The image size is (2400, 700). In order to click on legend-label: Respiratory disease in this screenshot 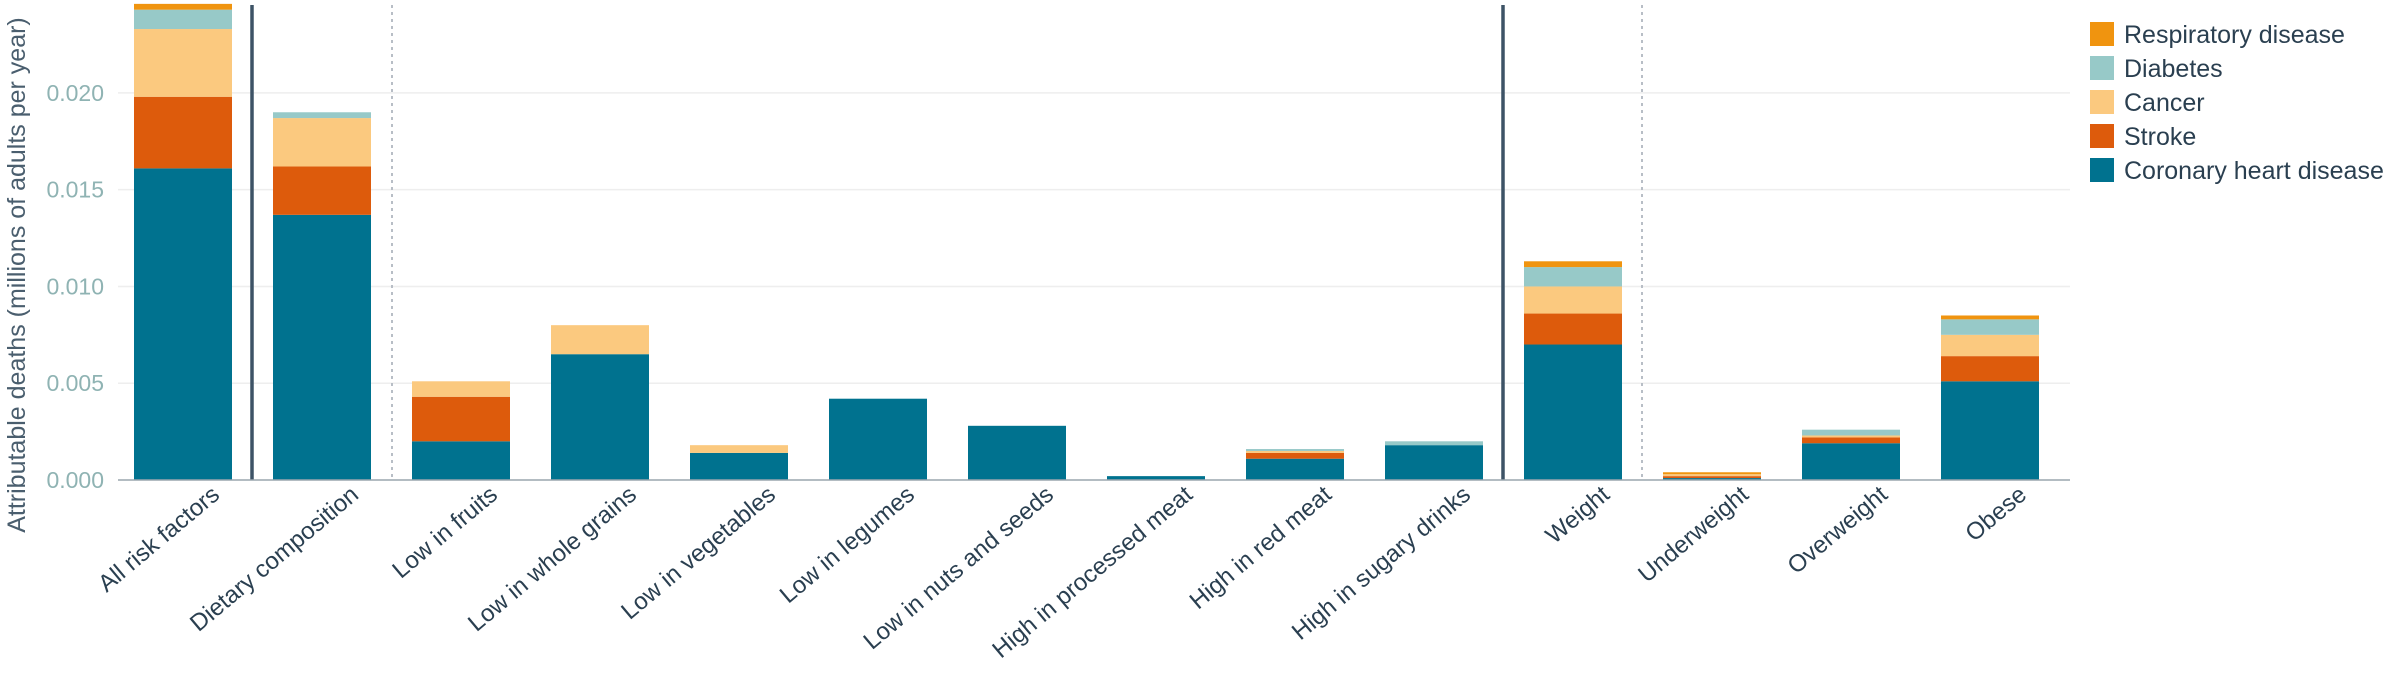, I will do `click(2234, 35)`.